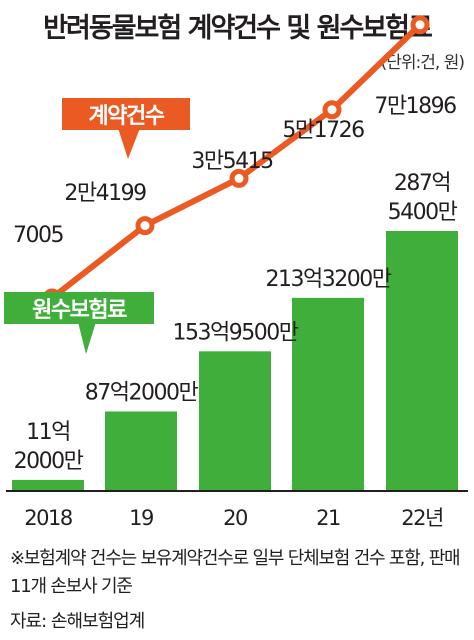  I want to click on bar-22년, so click(422, 360).